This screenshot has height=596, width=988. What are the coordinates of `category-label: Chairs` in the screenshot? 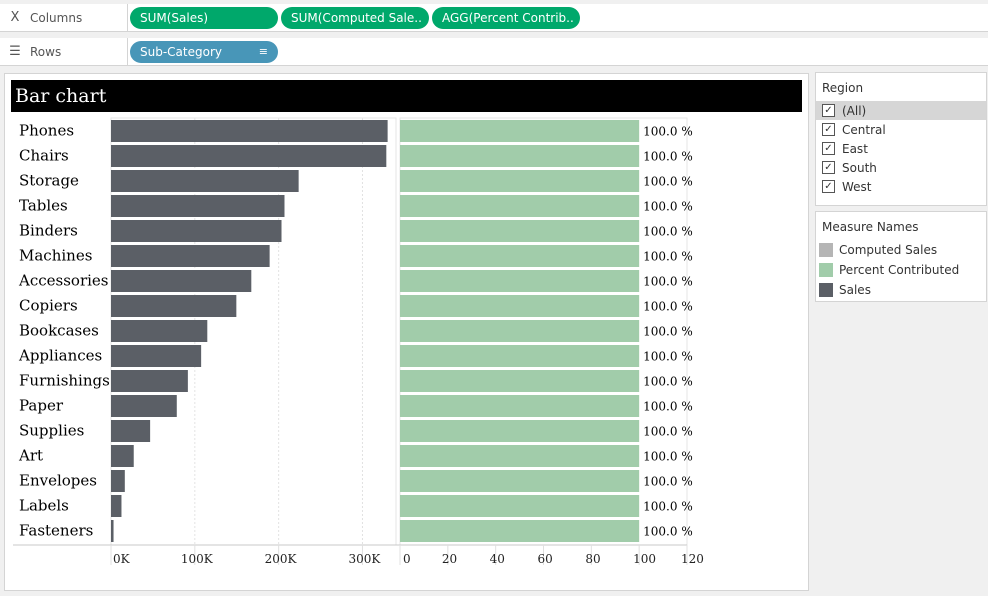 It's located at (44, 156).